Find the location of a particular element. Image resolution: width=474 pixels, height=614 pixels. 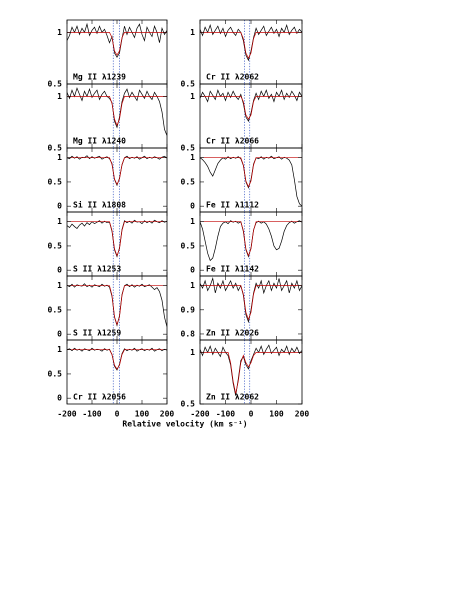

panel: 0.5 1 Cr II λ2066 is located at coordinates (242, 118).